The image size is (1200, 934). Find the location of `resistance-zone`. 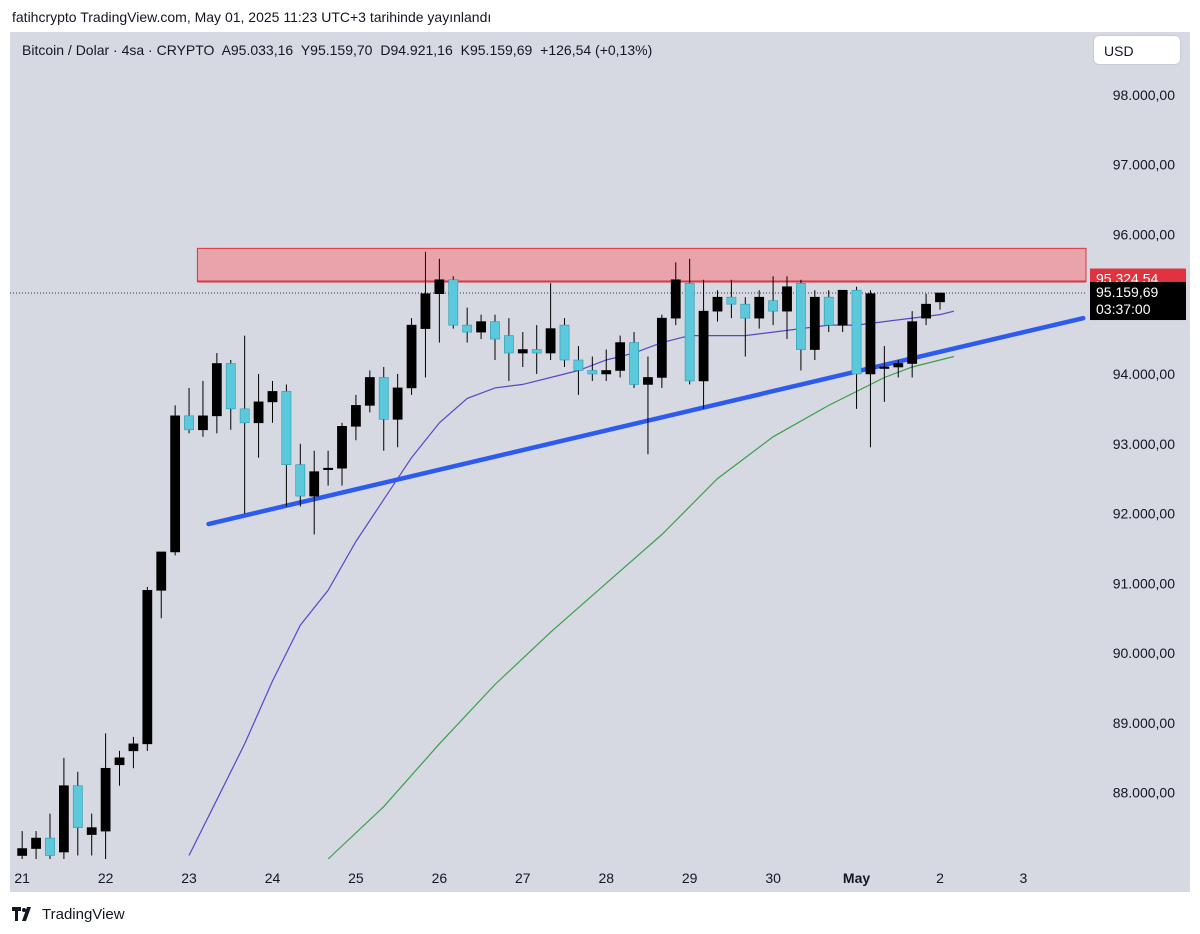

resistance-zone is located at coordinates (641, 265).